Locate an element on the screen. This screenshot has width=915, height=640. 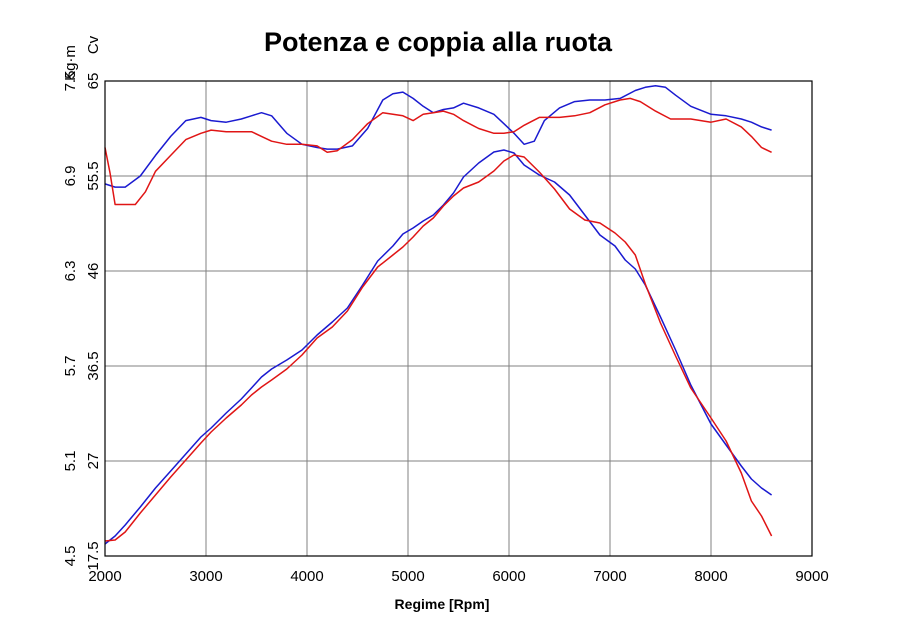
chart-title: Potenza e coppia alla ruota is located at coordinates (438, 42).